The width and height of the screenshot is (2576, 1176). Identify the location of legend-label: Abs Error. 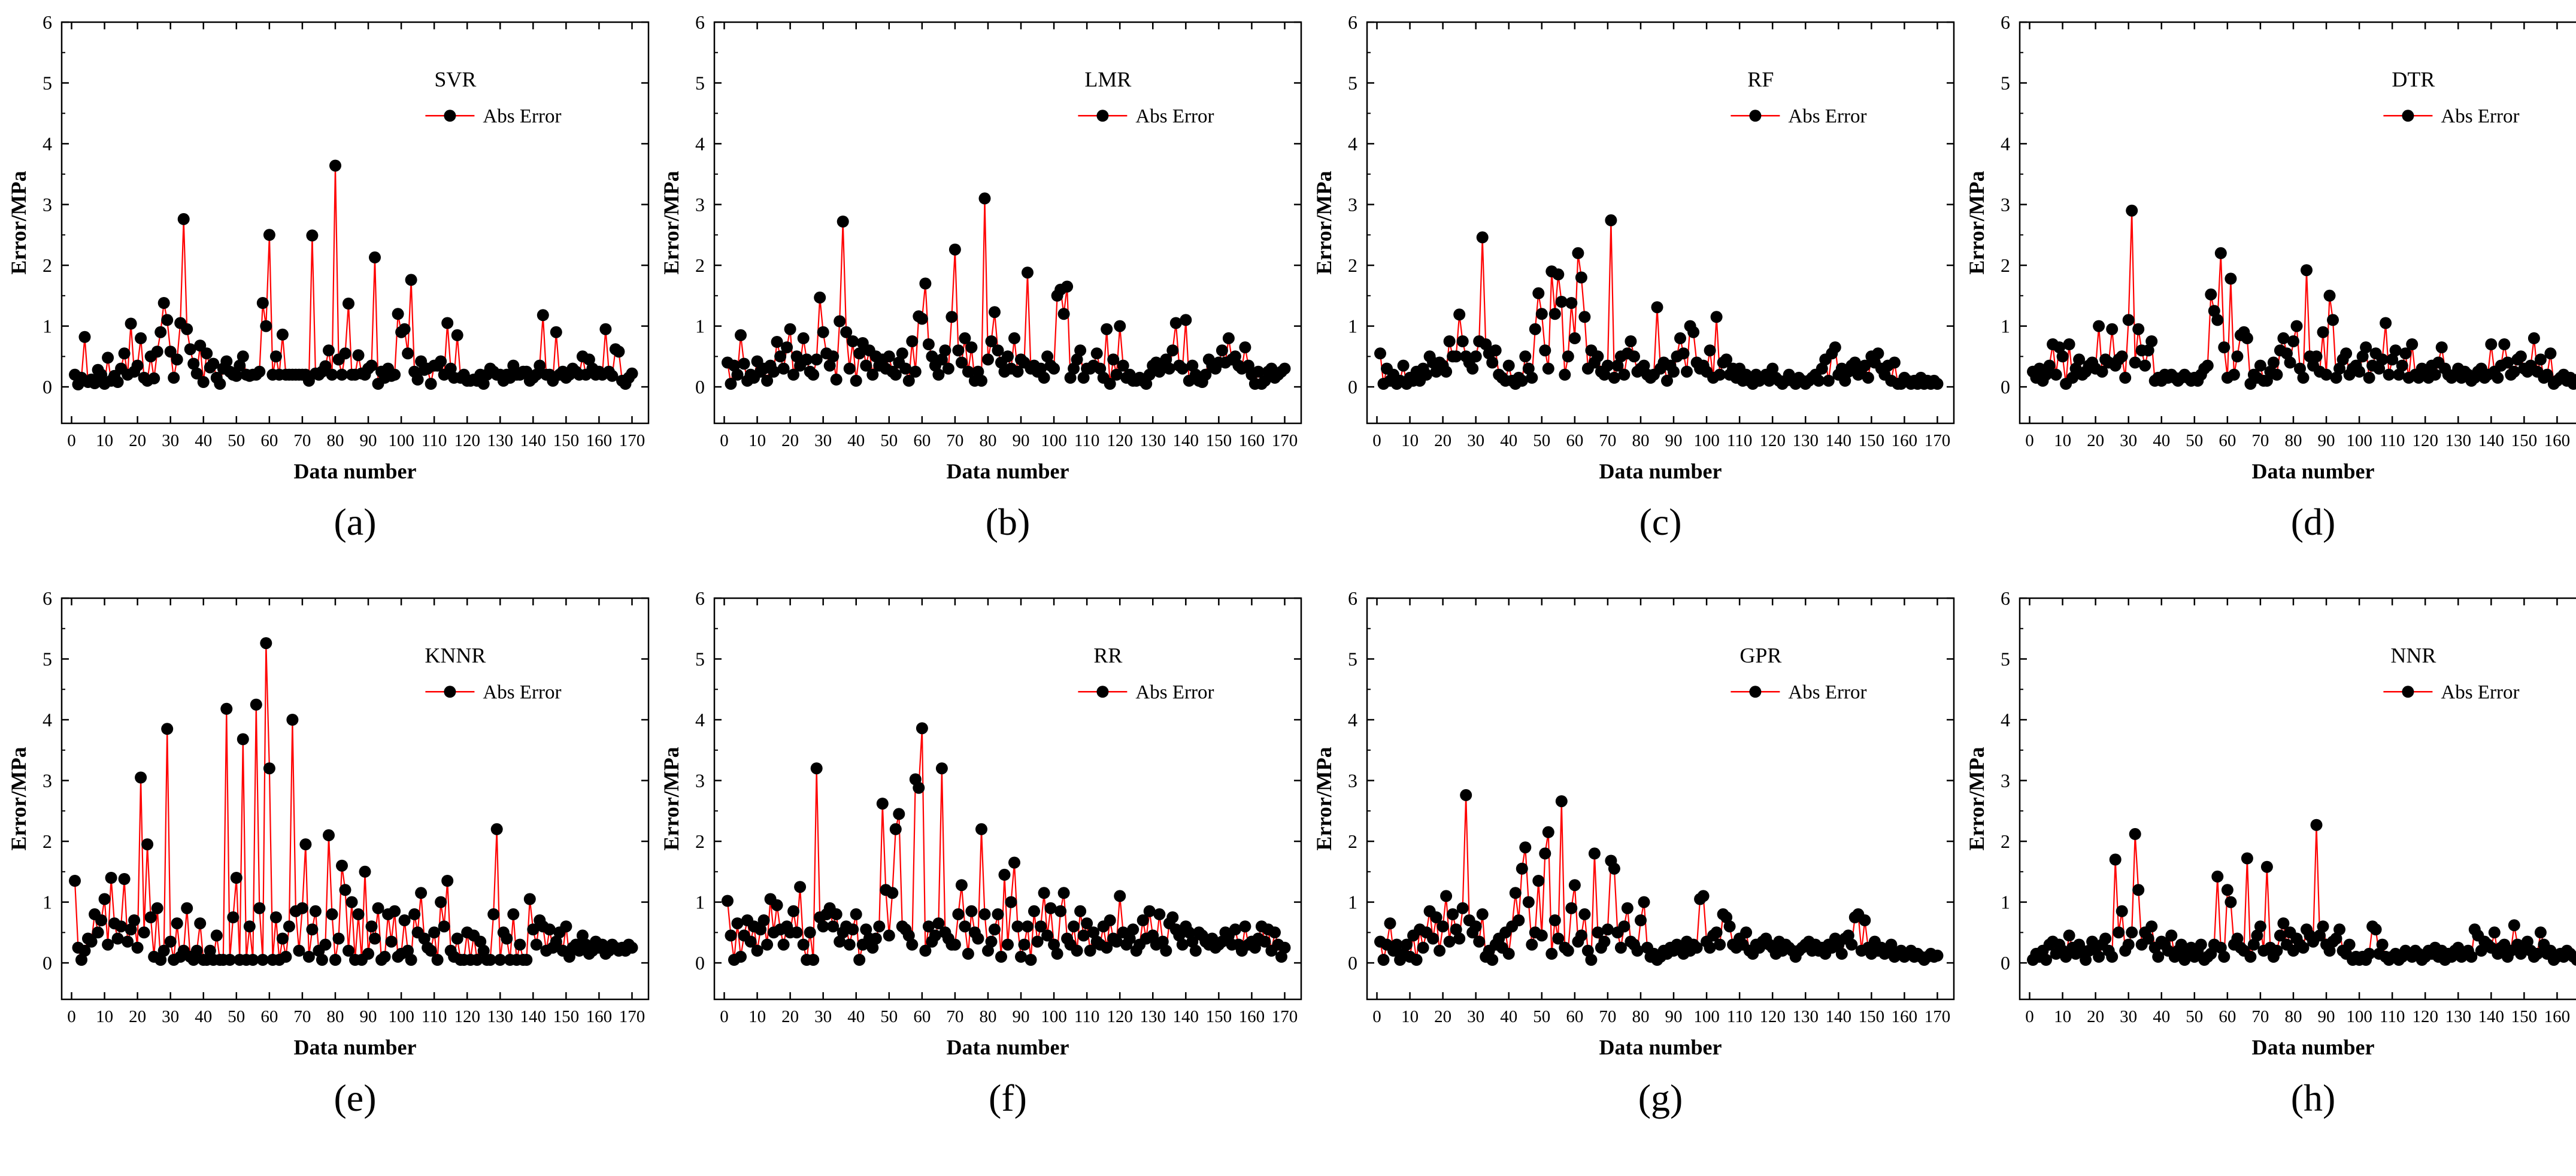
(1174, 692).